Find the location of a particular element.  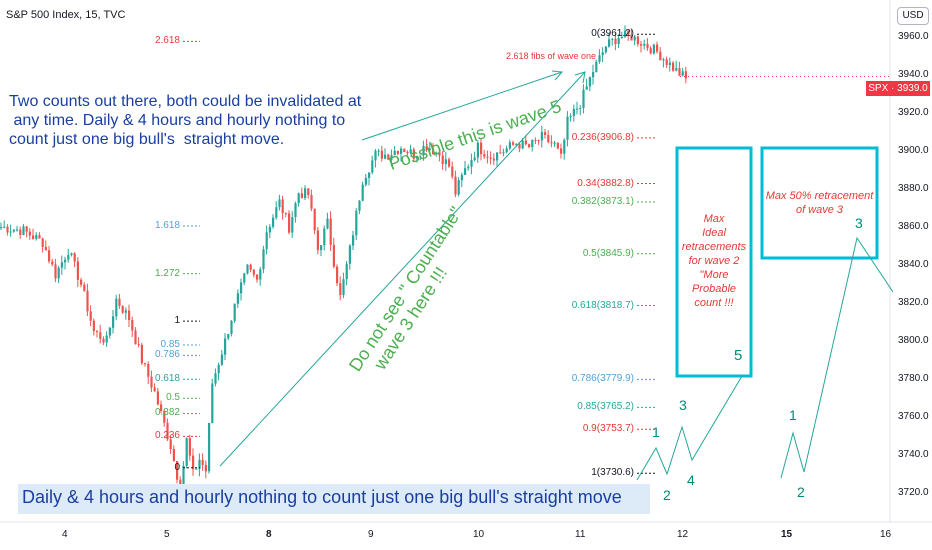

price-tick-label: 3840.0 is located at coordinates (913, 264).